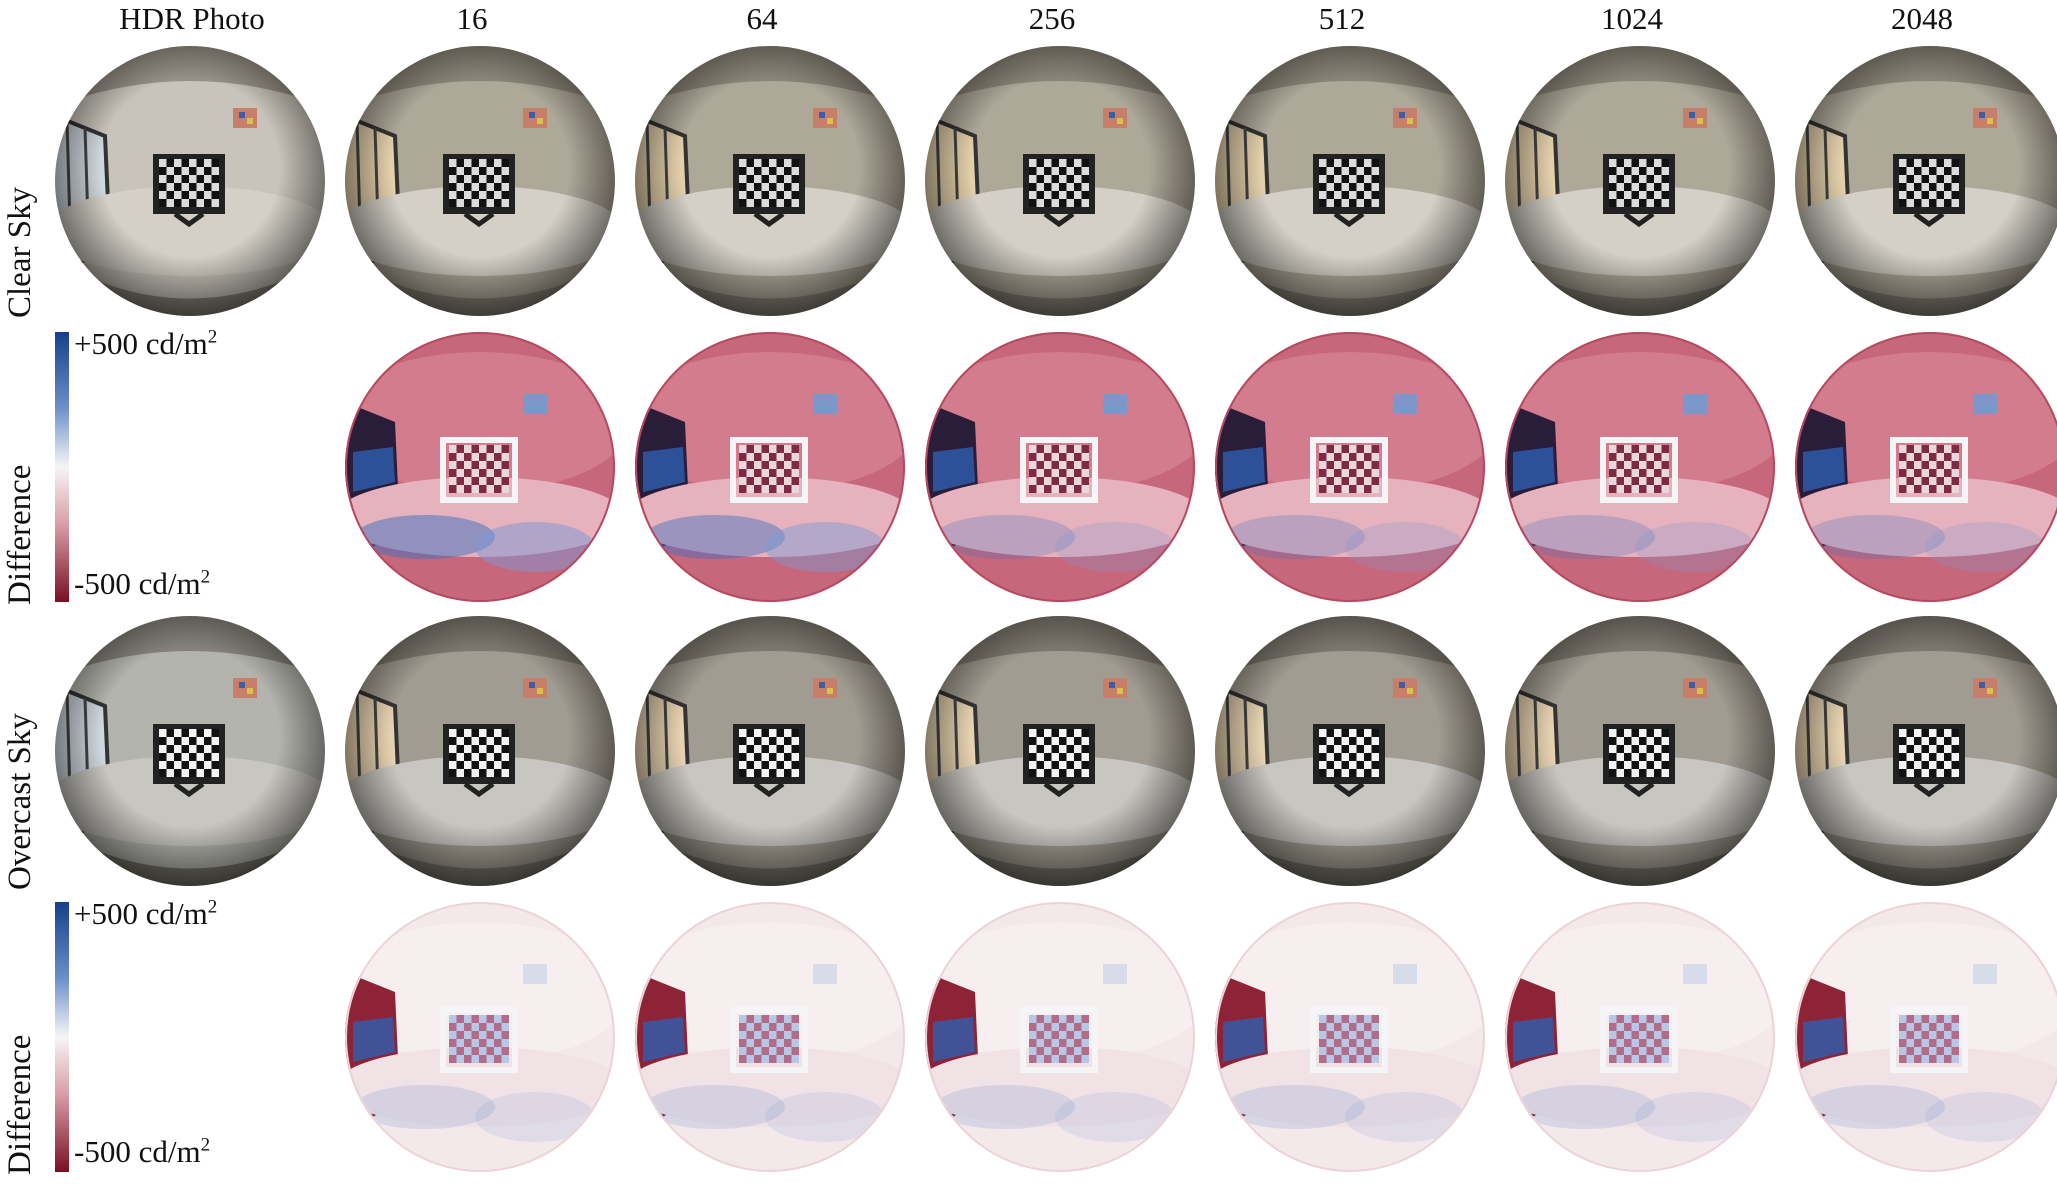  I want to click on fisheye-image-overcast-sky-2048, so click(1926, 751).